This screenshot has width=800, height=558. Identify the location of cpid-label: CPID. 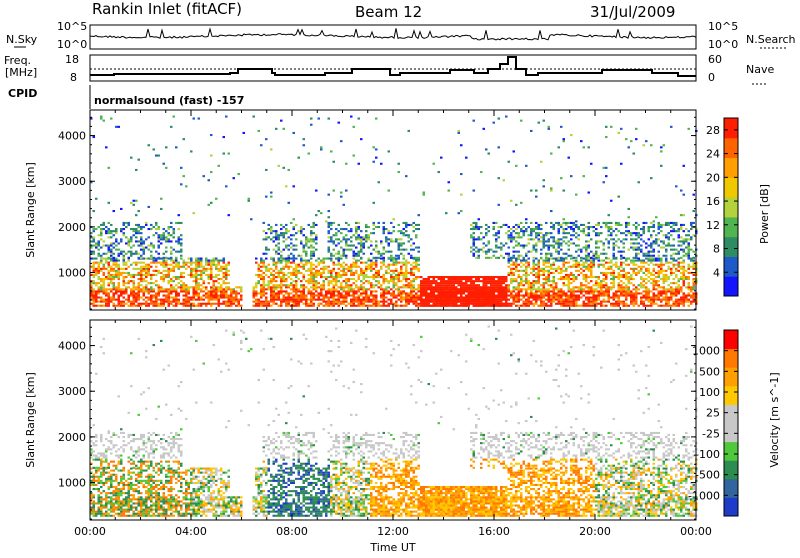
(22, 93).